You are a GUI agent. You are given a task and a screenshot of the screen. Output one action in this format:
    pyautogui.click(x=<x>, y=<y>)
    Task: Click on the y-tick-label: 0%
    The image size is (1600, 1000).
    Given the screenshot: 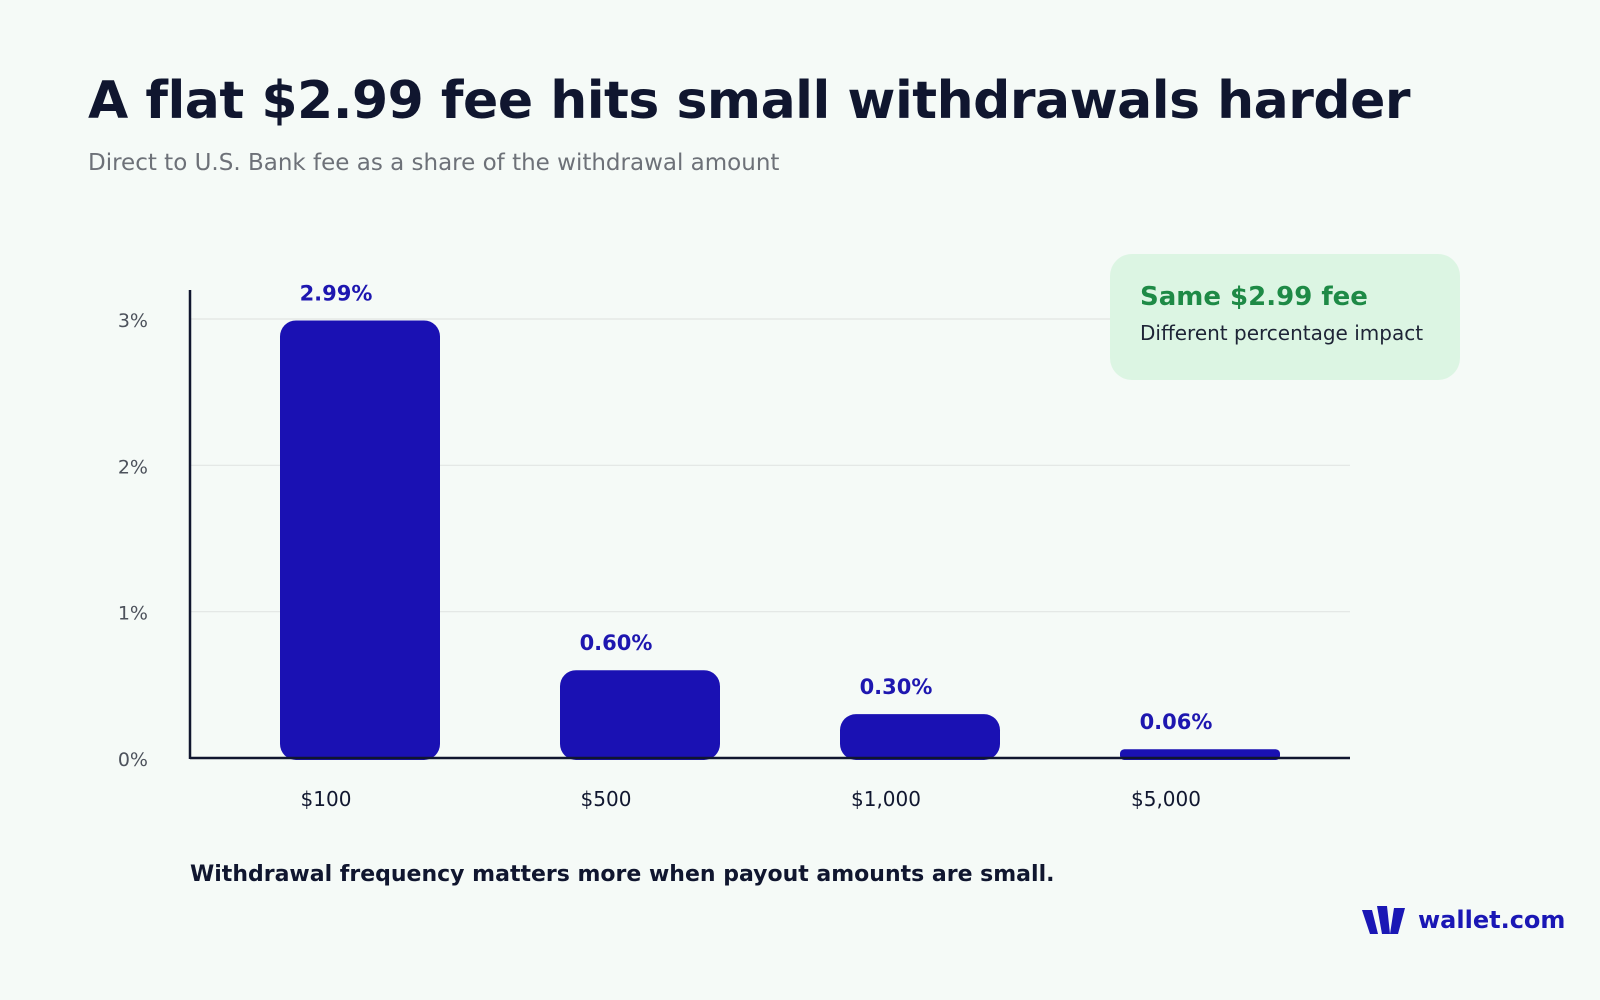 What is the action you would take?
    pyautogui.click(x=133, y=760)
    